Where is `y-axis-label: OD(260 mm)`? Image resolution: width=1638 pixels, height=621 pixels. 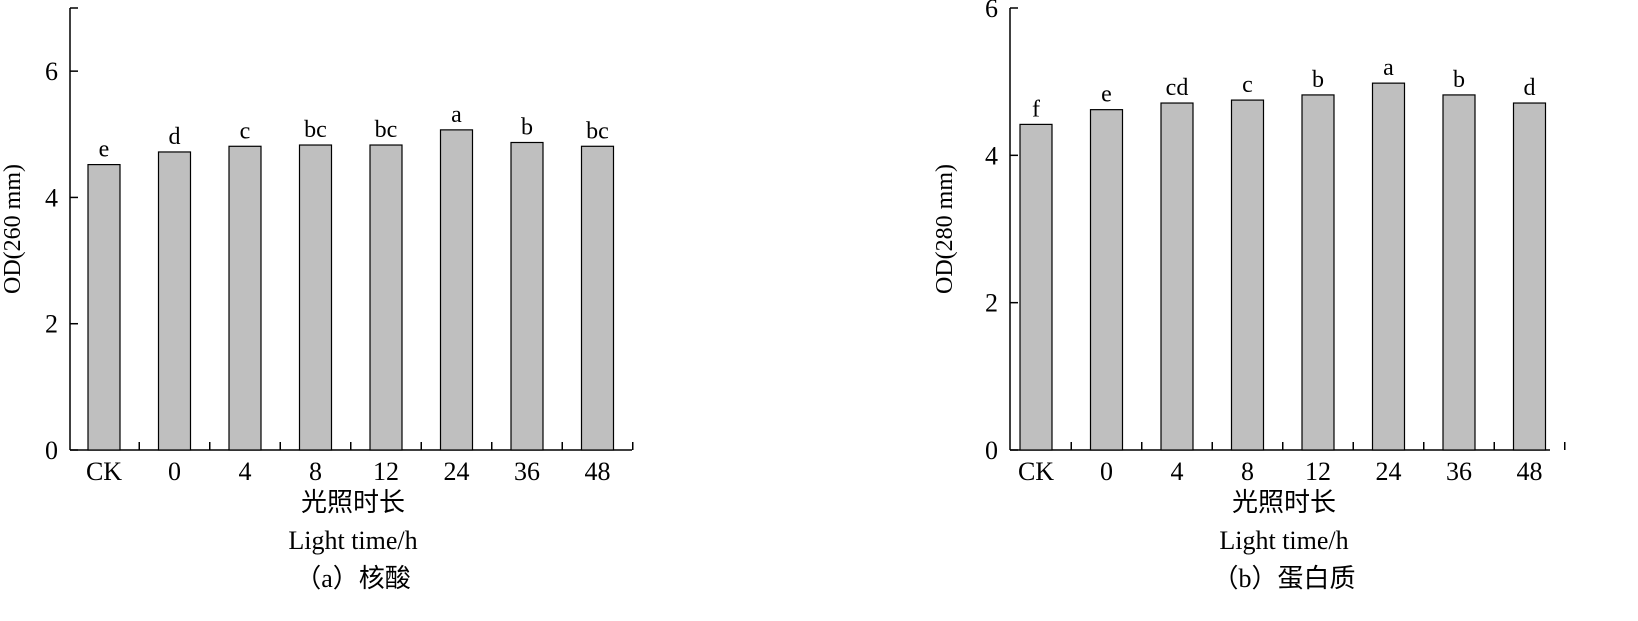
y-axis-label: OD(260 mm) is located at coordinates (13, 229).